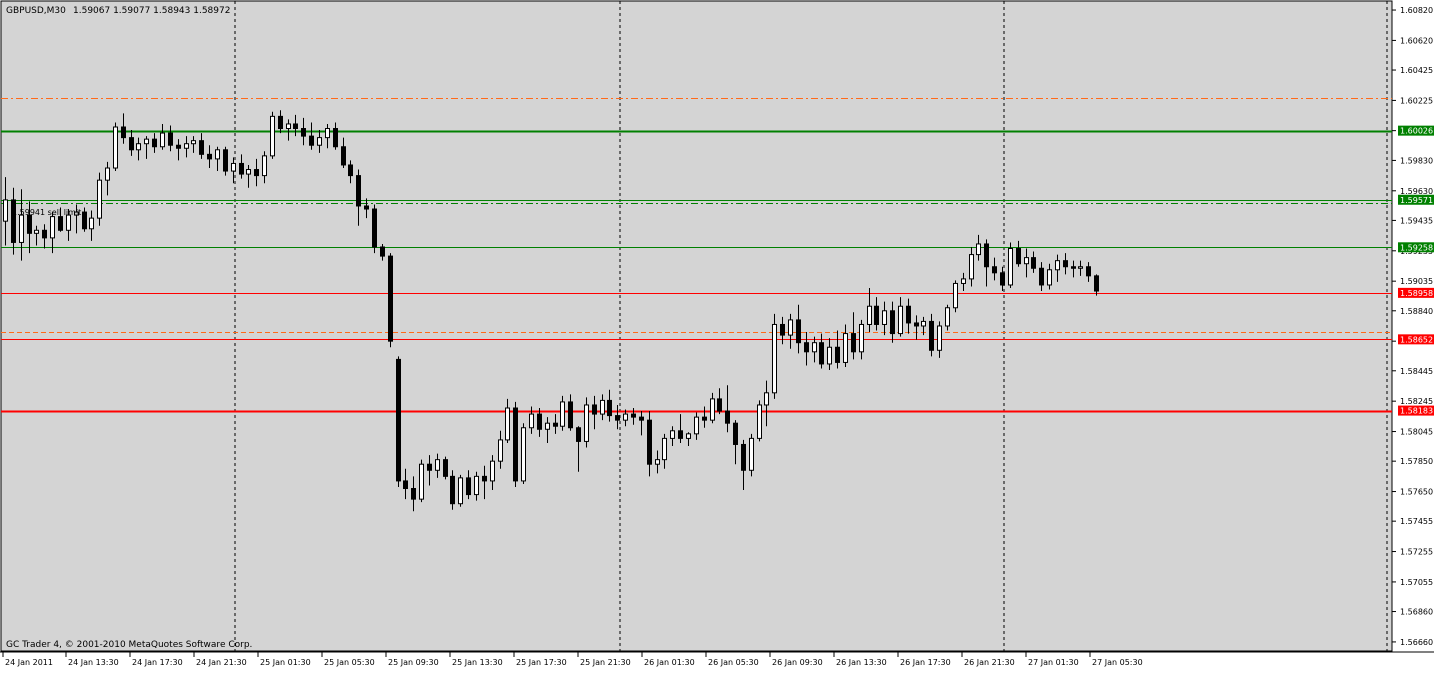 The height and width of the screenshot is (673, 1434). Describe the element at coordinates (1416, 432) in the screenshot. I see `y-tick-label: 1.58045` at that location.